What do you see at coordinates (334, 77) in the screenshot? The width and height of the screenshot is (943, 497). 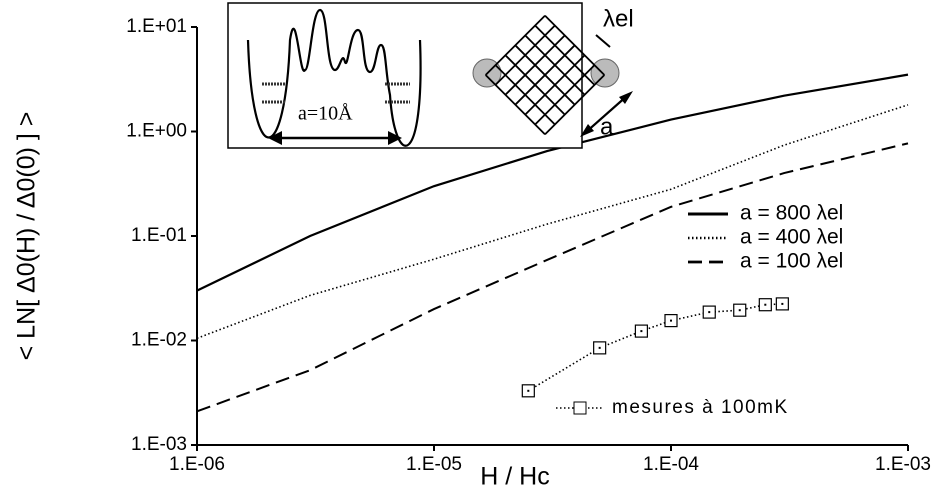 I see `double-well` at bounding box center [334, 77].